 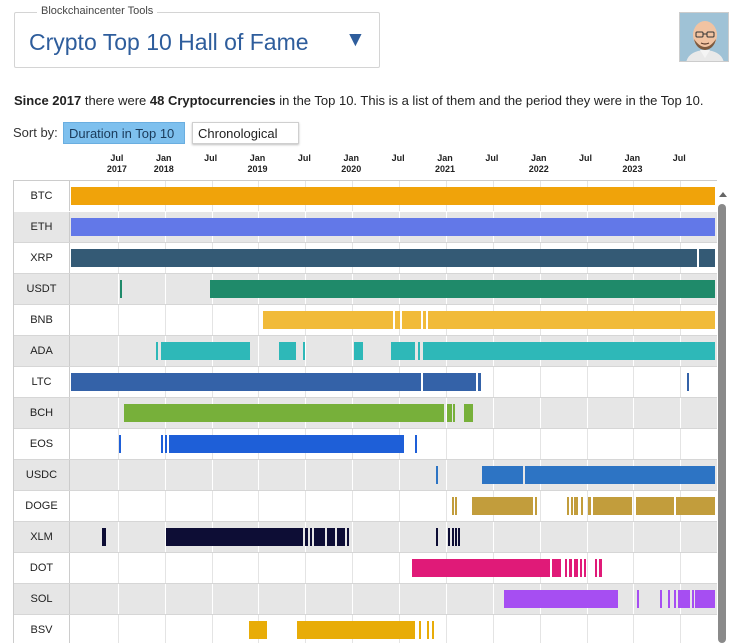 I want to click on chart-row-usdc: USDC, so click(x=365, y=475).